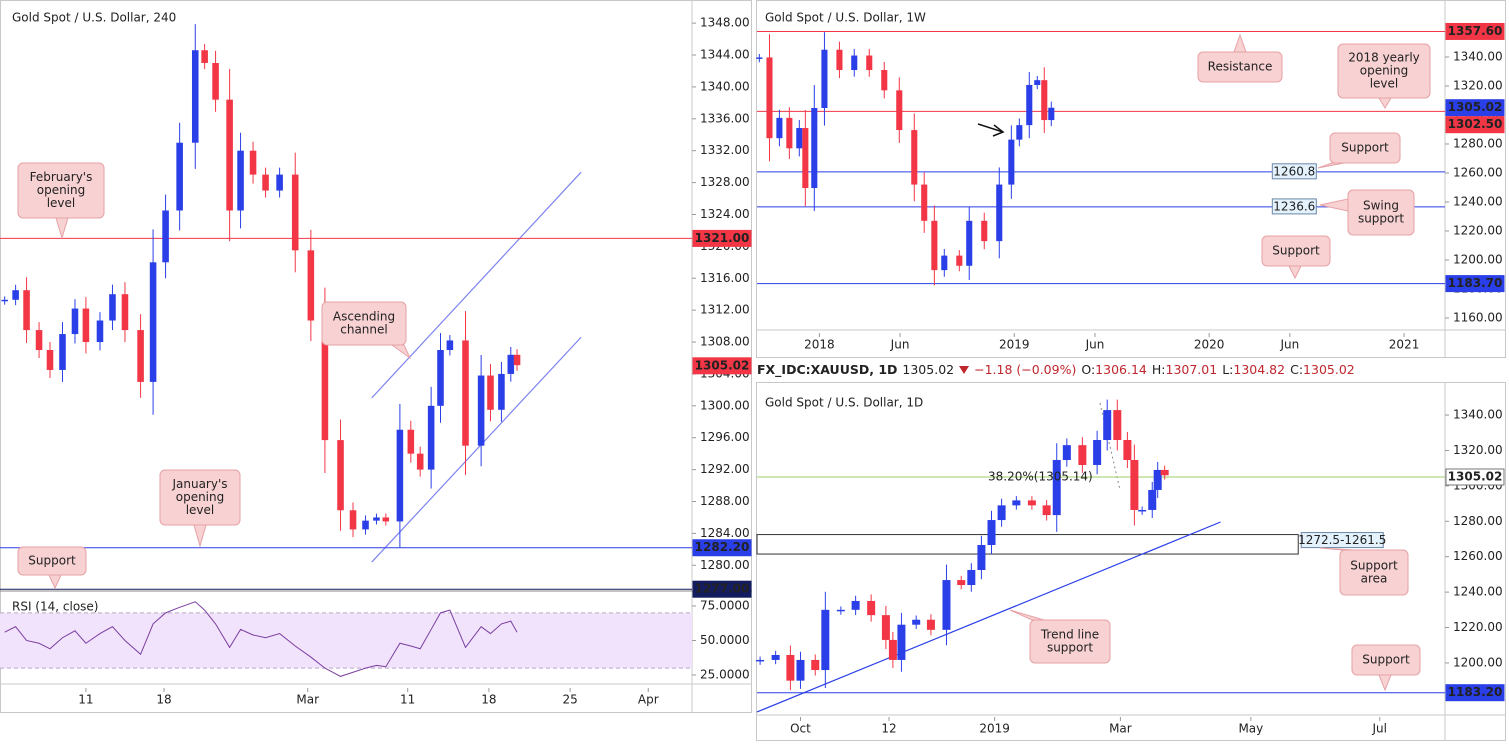 This screenshot has width=1509, height=745. Describe the element at coordinates (55, 607) in the screenshot. I see `chart-title: RSI (14, close)` at that location.